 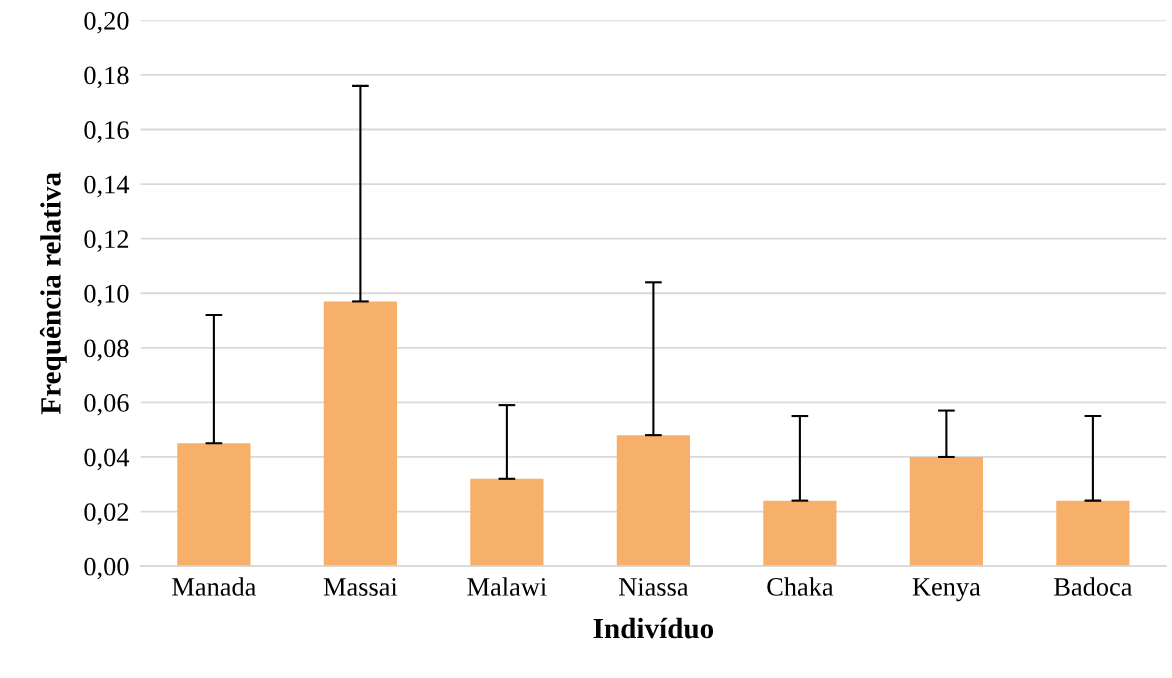 What do you see at coordinates (107, 459) in the screenshot?
I see `y-tick-label: 0,04` at bounding box center [107, 459].